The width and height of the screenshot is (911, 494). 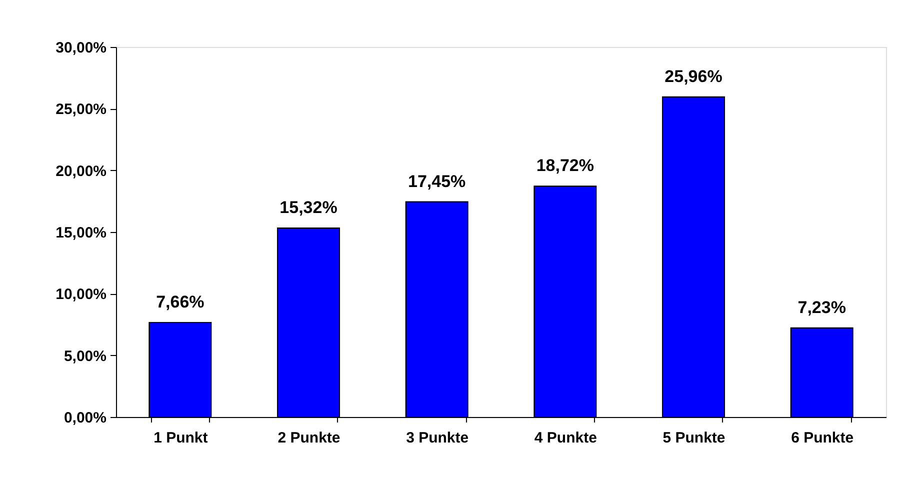 I want to click on data-label: 7,23%, so click(x=822, y=307).